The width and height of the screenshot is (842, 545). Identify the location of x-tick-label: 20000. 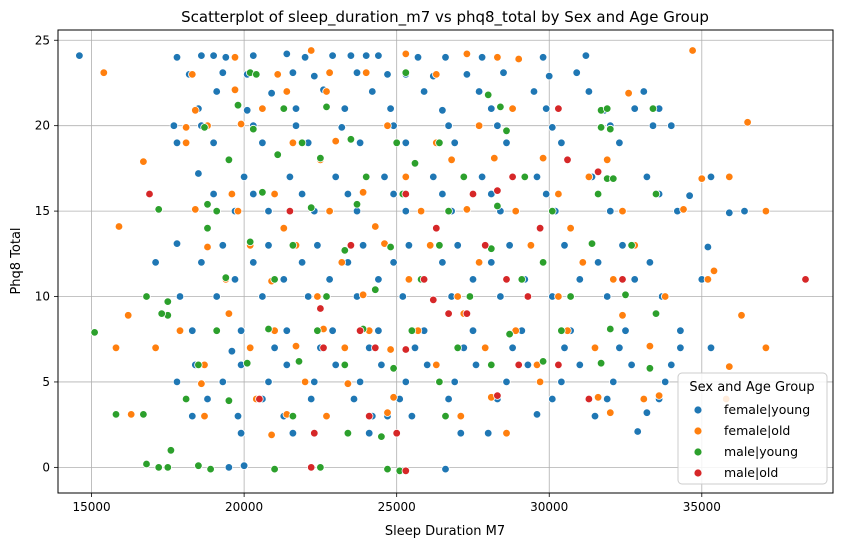
(244, 507).